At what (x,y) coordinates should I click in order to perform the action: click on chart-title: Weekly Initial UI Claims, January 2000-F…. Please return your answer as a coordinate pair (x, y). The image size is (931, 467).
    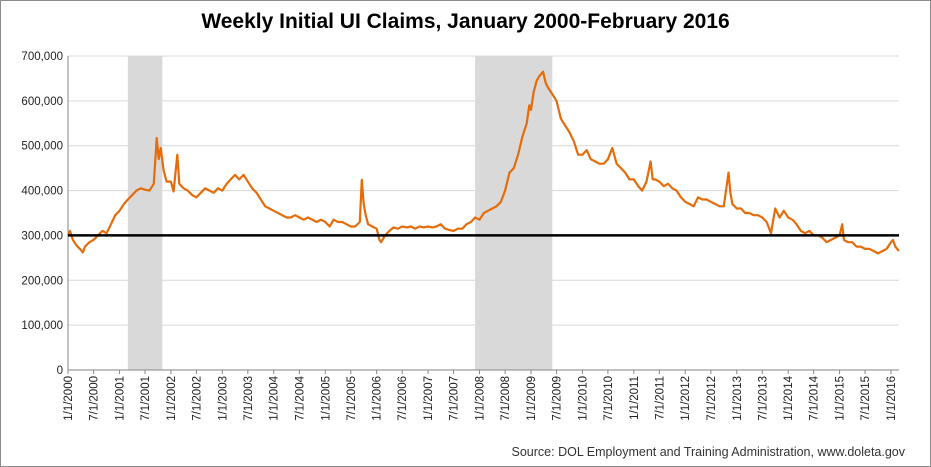
    Looking at the image, I should click on (465, 21).